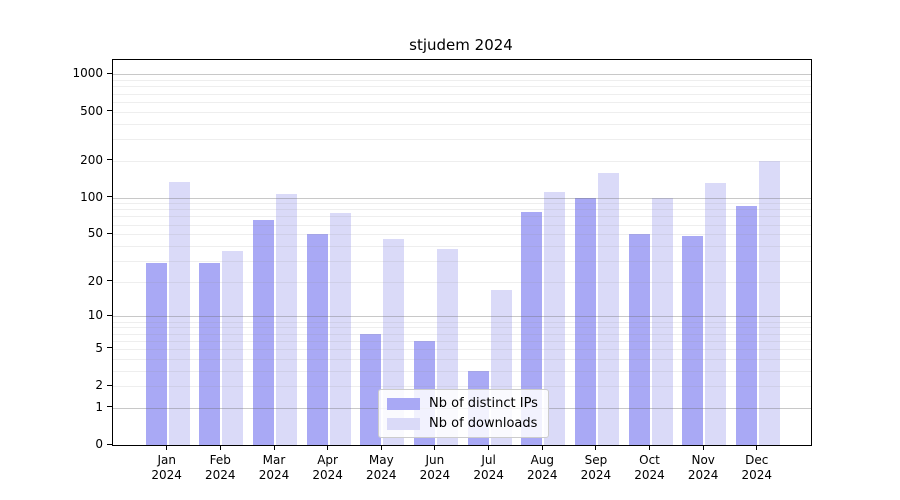 The height and width of the screenshot is (500, 900). What do you see at coordinates (462, 75) in the screenshot?
I see `major-gridline` at bounding box center [462, 75].